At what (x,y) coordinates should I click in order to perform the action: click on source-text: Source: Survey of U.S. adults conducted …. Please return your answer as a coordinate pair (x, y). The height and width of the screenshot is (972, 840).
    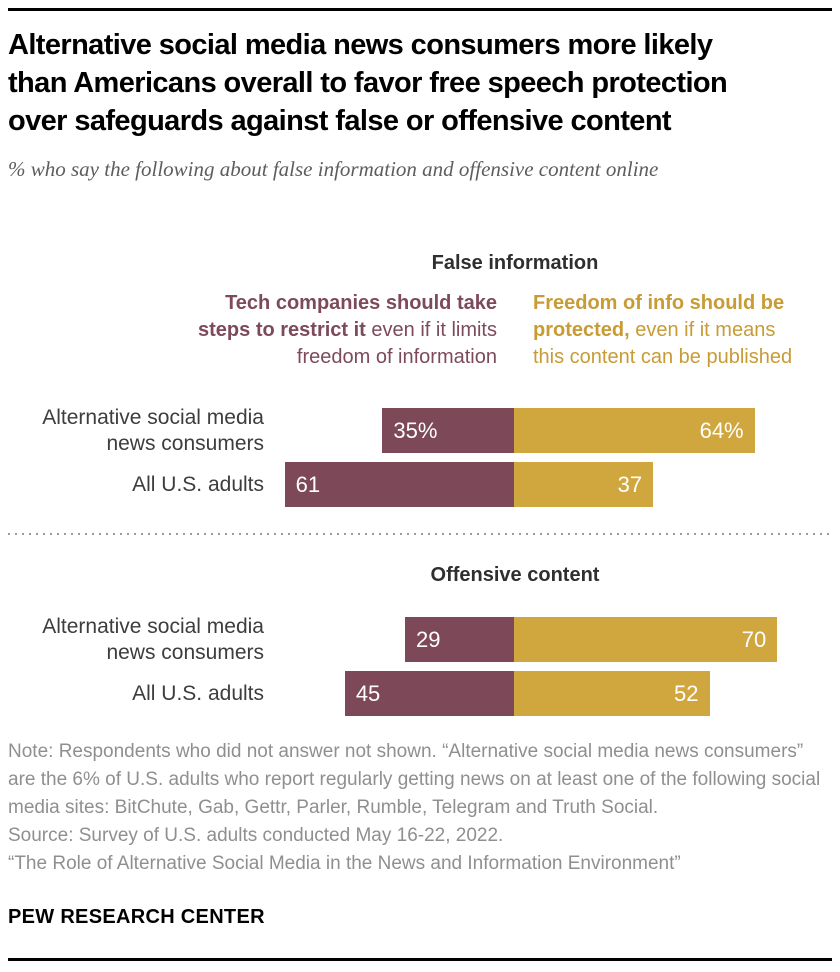
    Looking at the image, I should click on (256, 835).